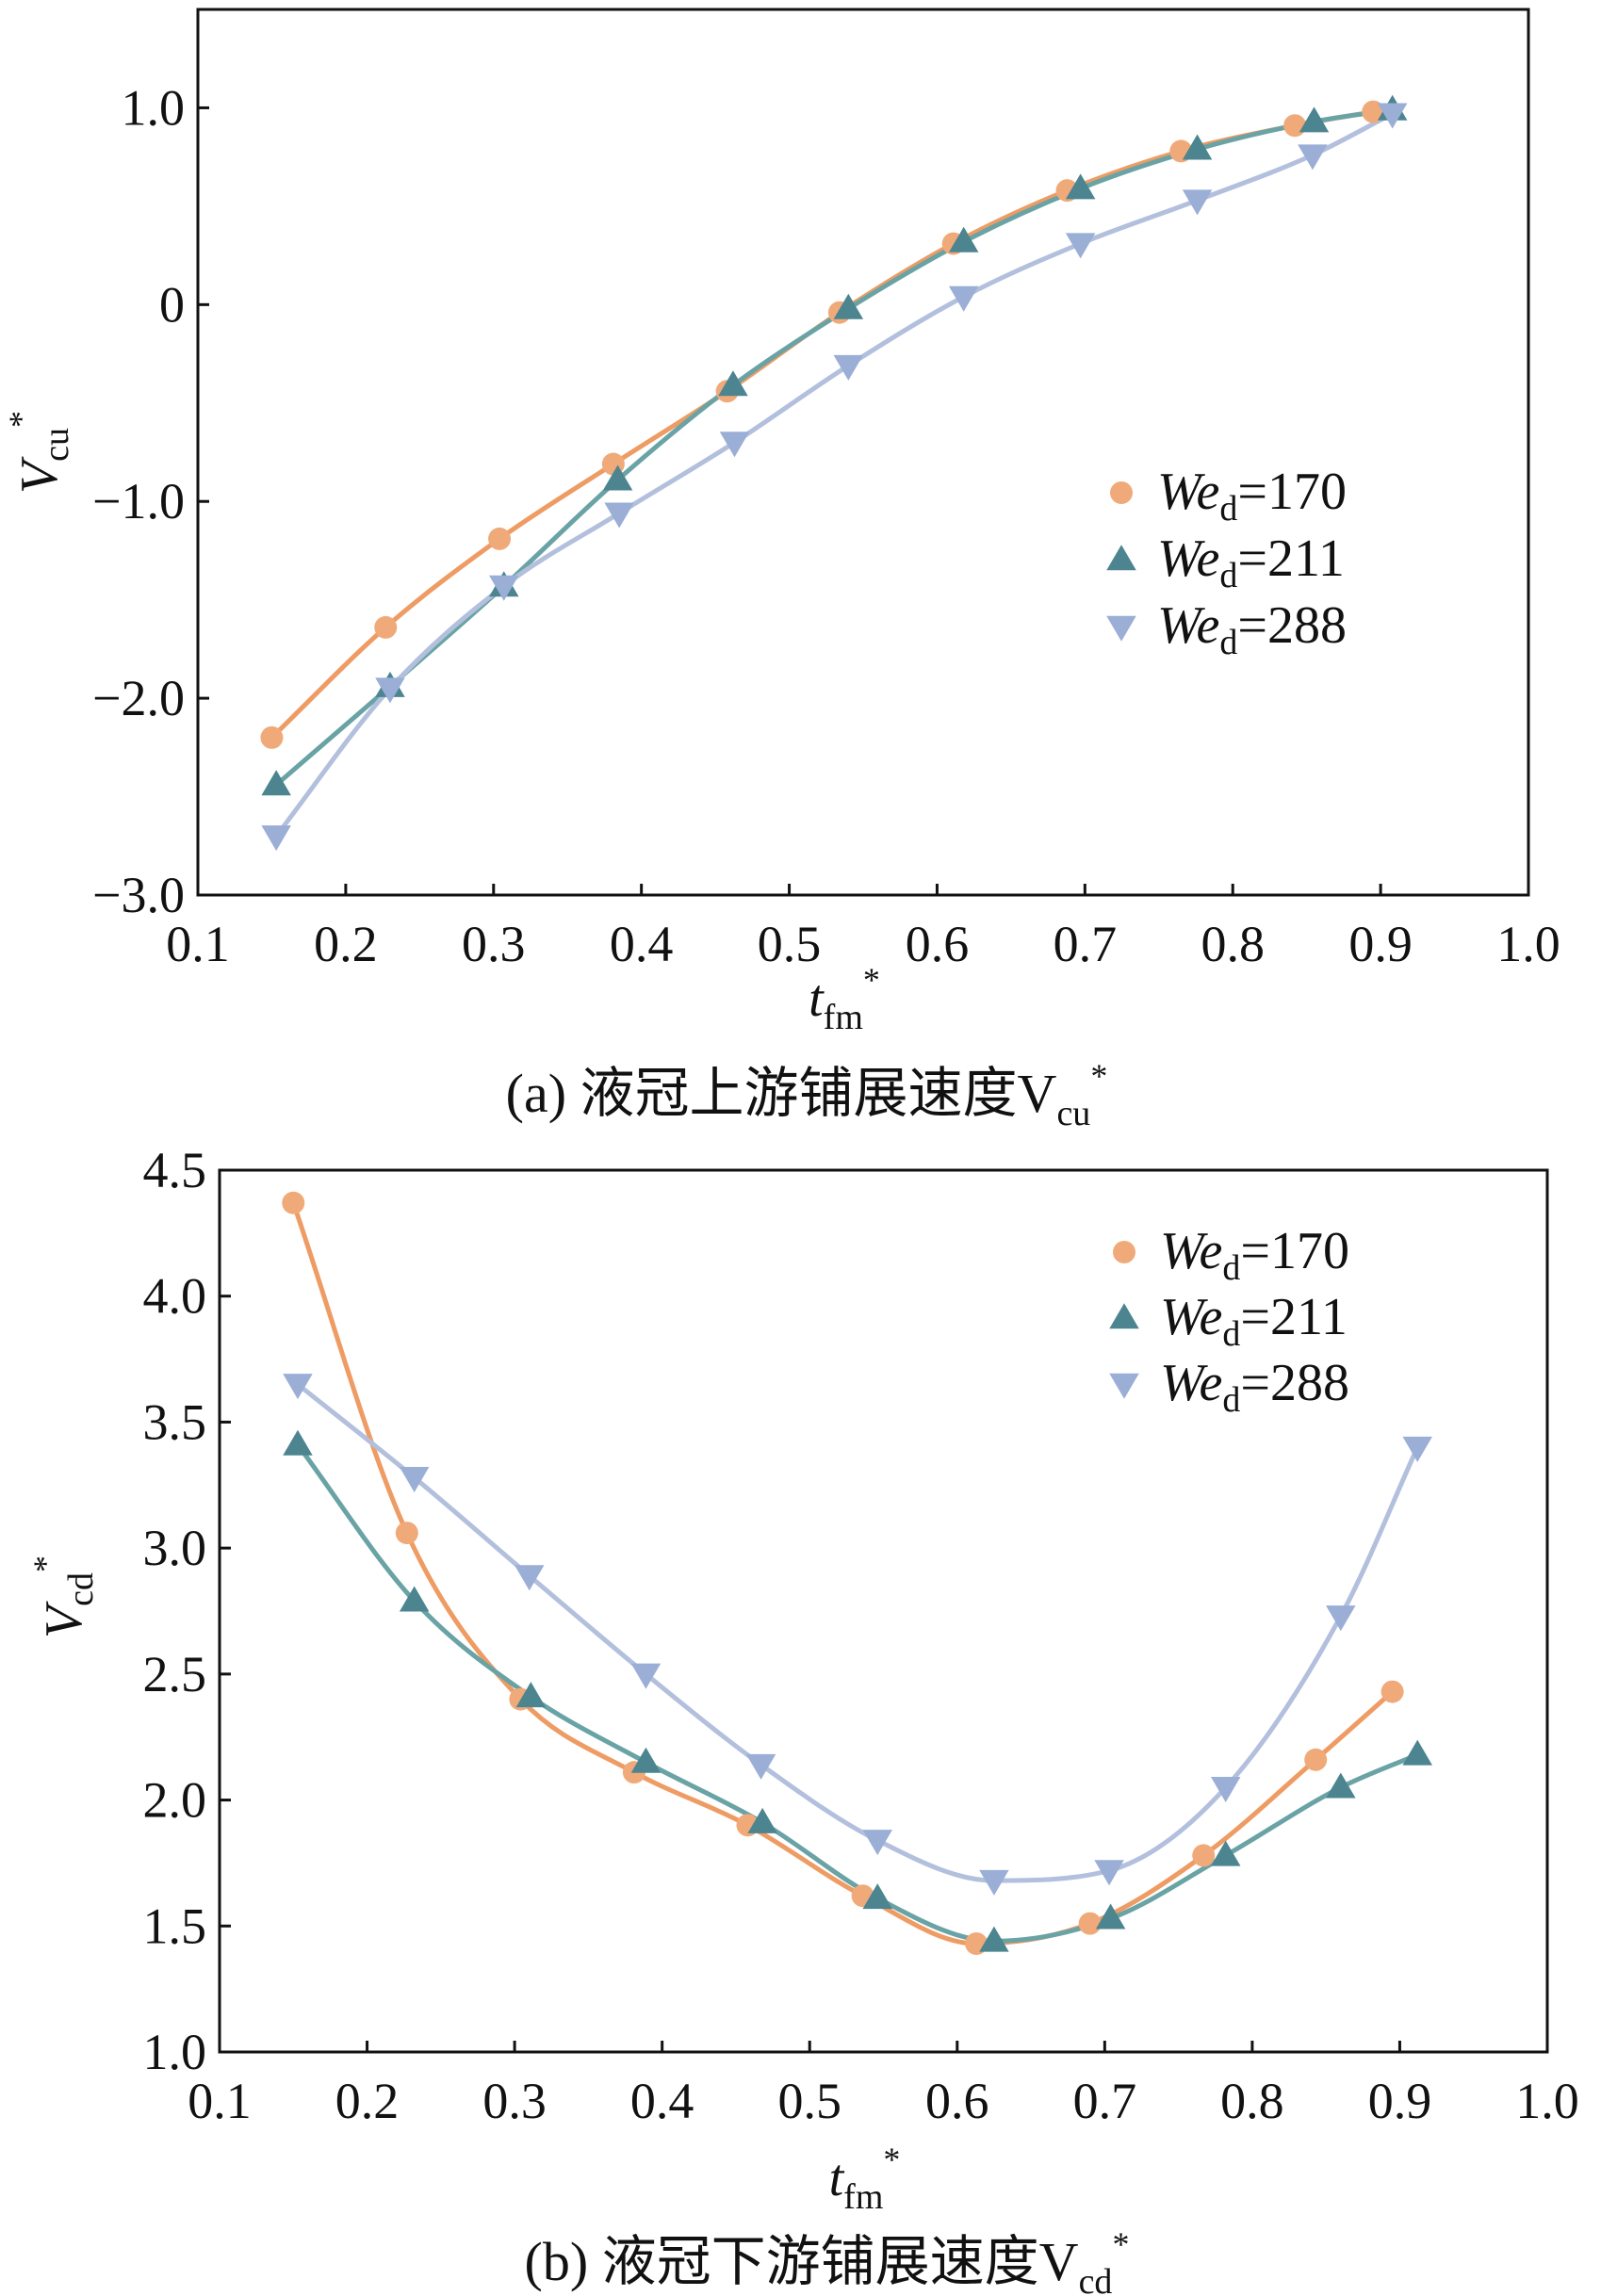 The height and width of the screenshot is (2296, 1601). I want to click on legend-marker-We288, so click(1124, 1386).